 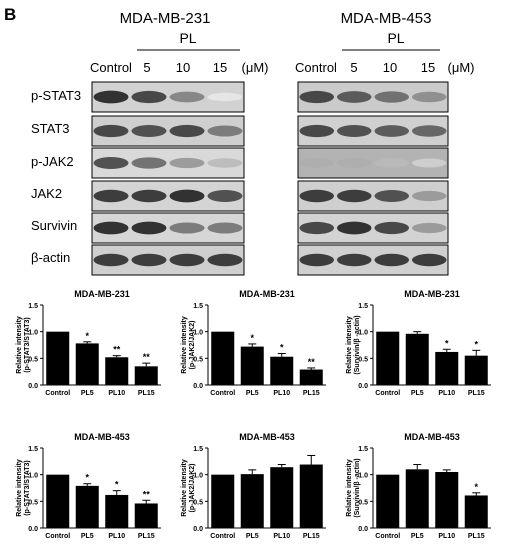 I want to click on unit-label-231: (μM), so click(x=255, y=67).